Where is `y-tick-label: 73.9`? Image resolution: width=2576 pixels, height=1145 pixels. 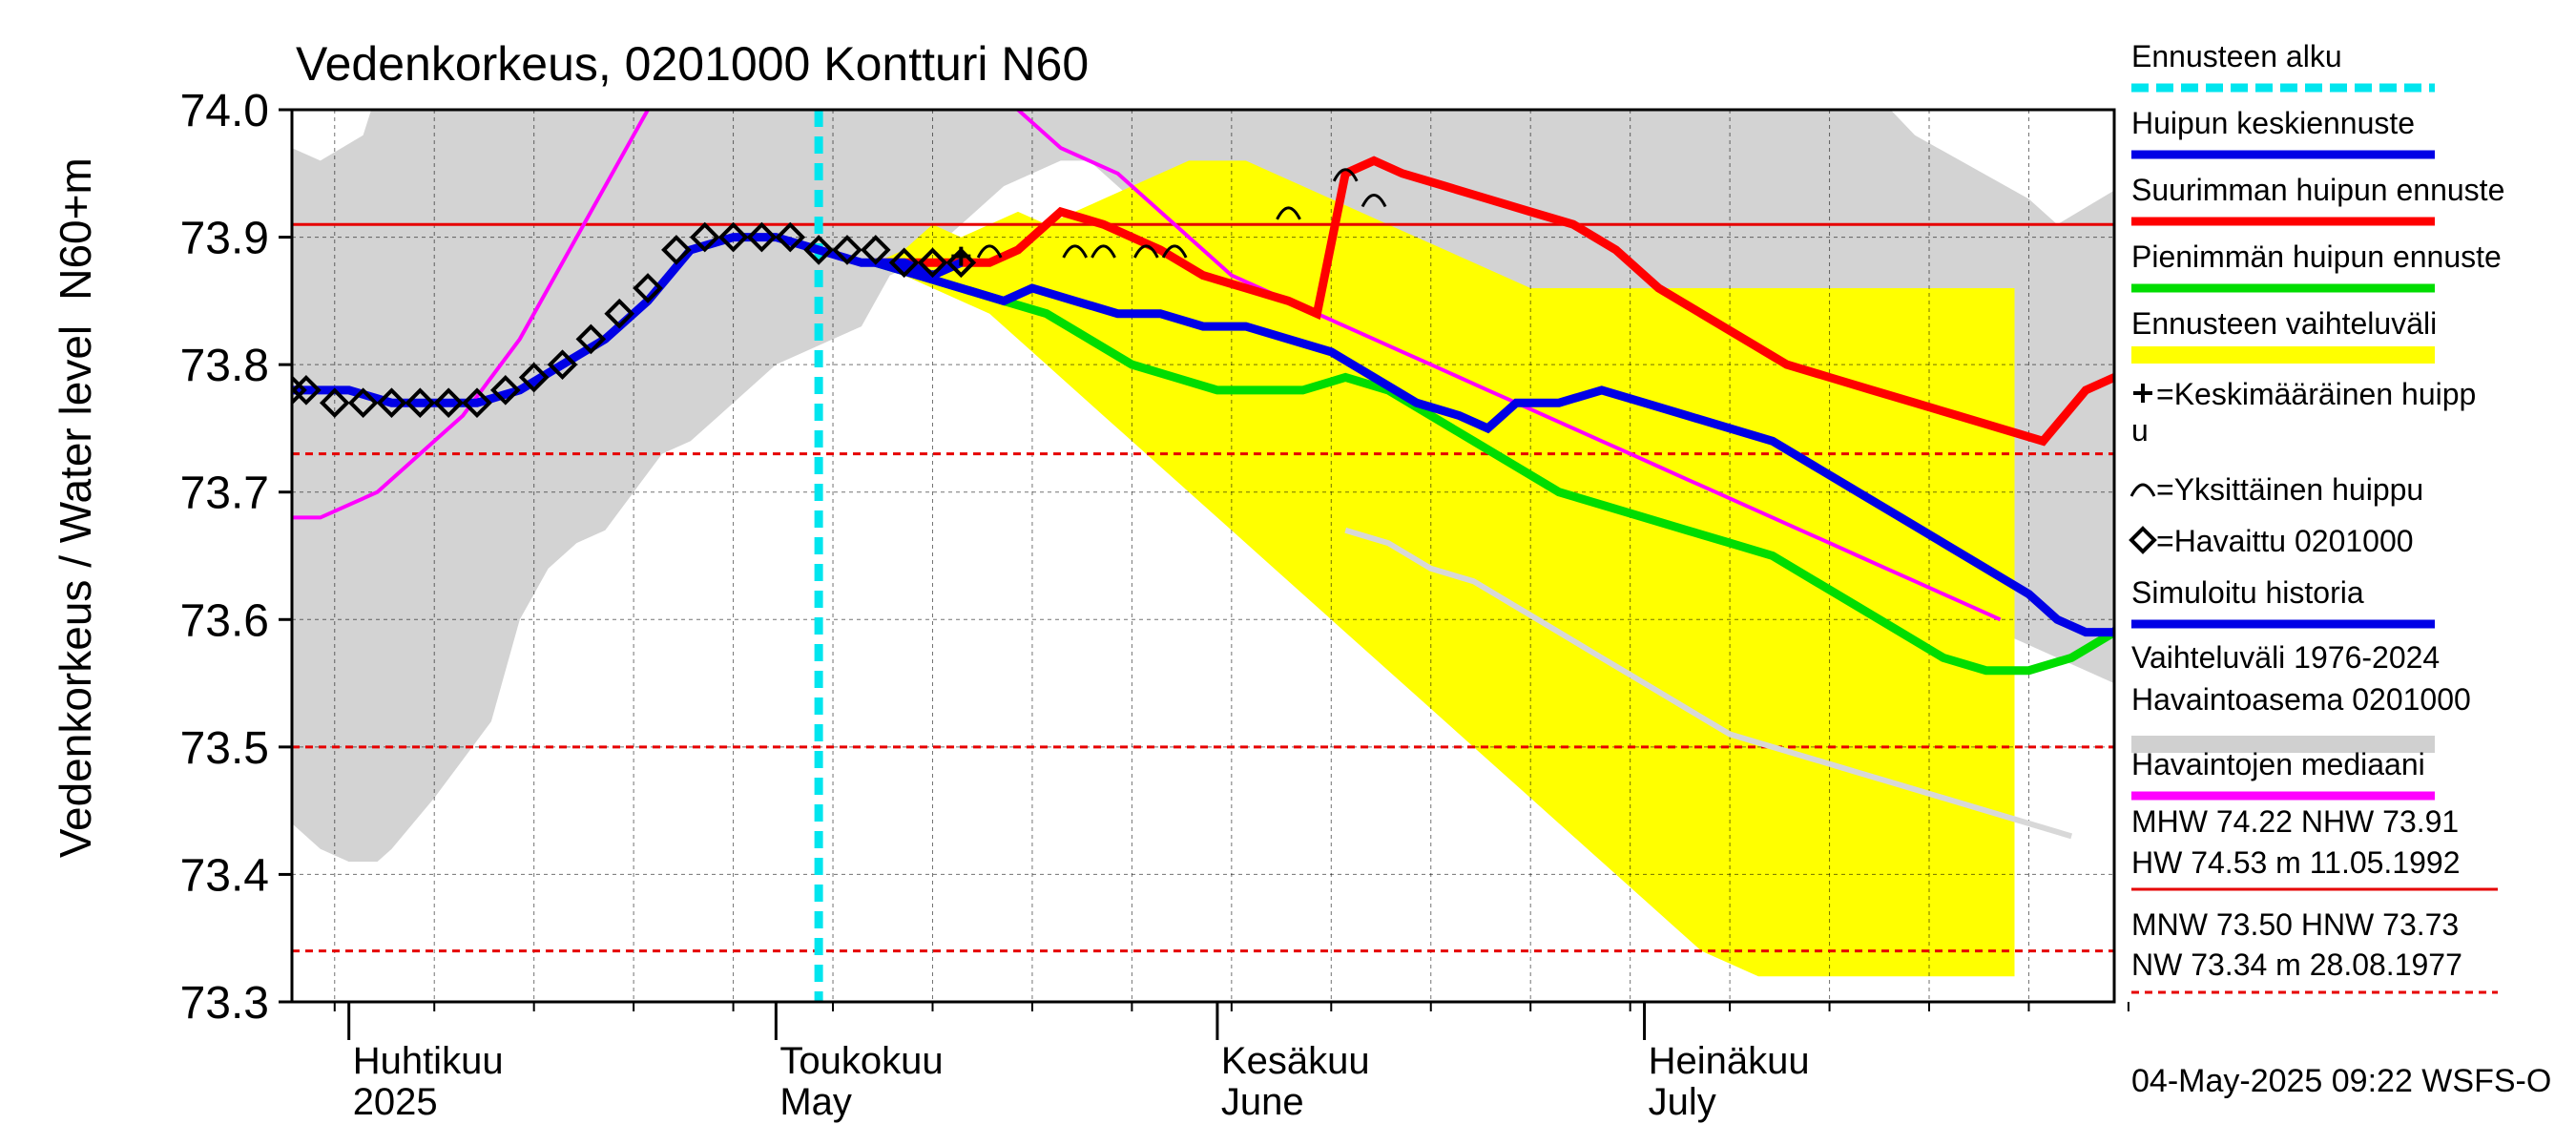 y-tick-label: 73.9 is located at coordinates (224, 239).